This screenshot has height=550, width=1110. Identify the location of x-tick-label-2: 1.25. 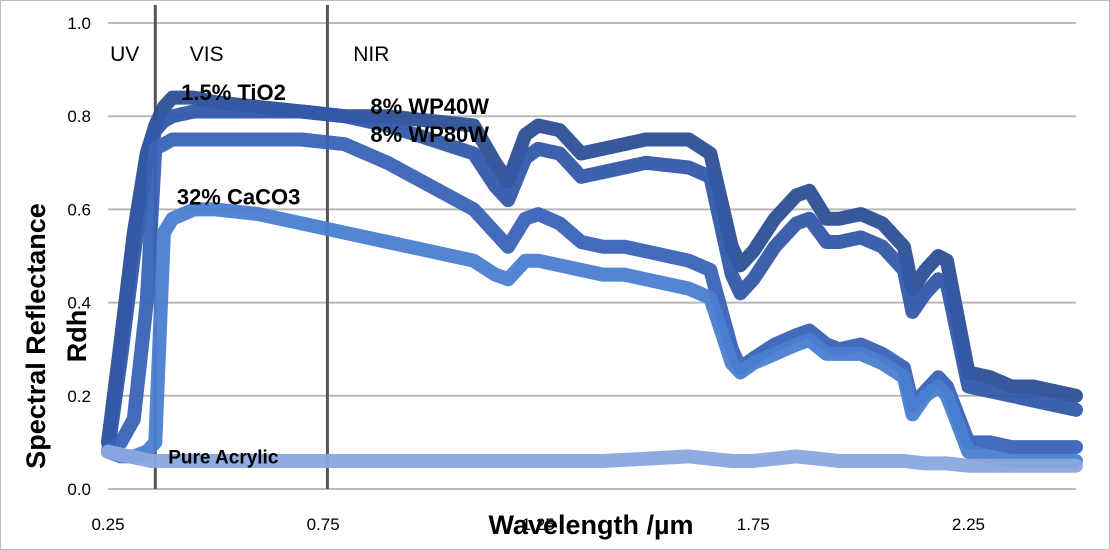
(538, 524).